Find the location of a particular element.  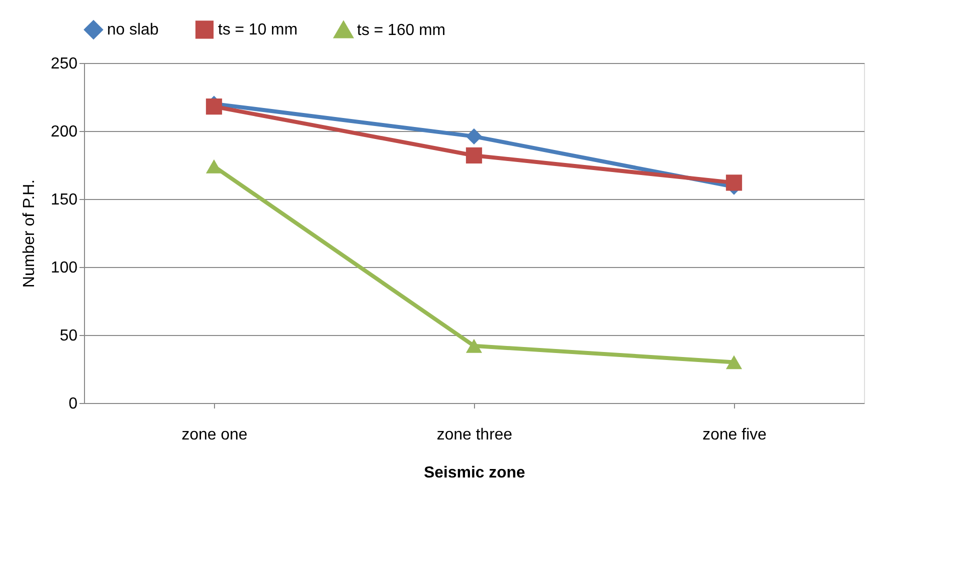

legend-label: no slab is located at coordinates (133, 30).